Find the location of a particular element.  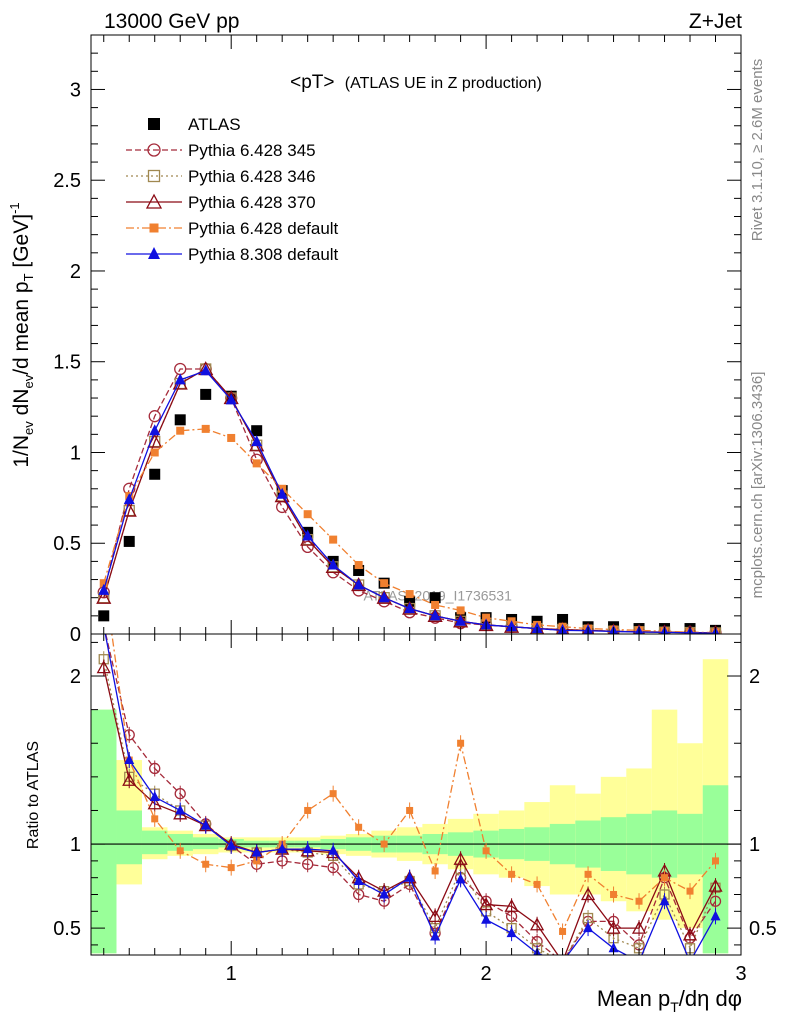

header-energy: 13000 GeV pp is located at coordinates (171, 21).